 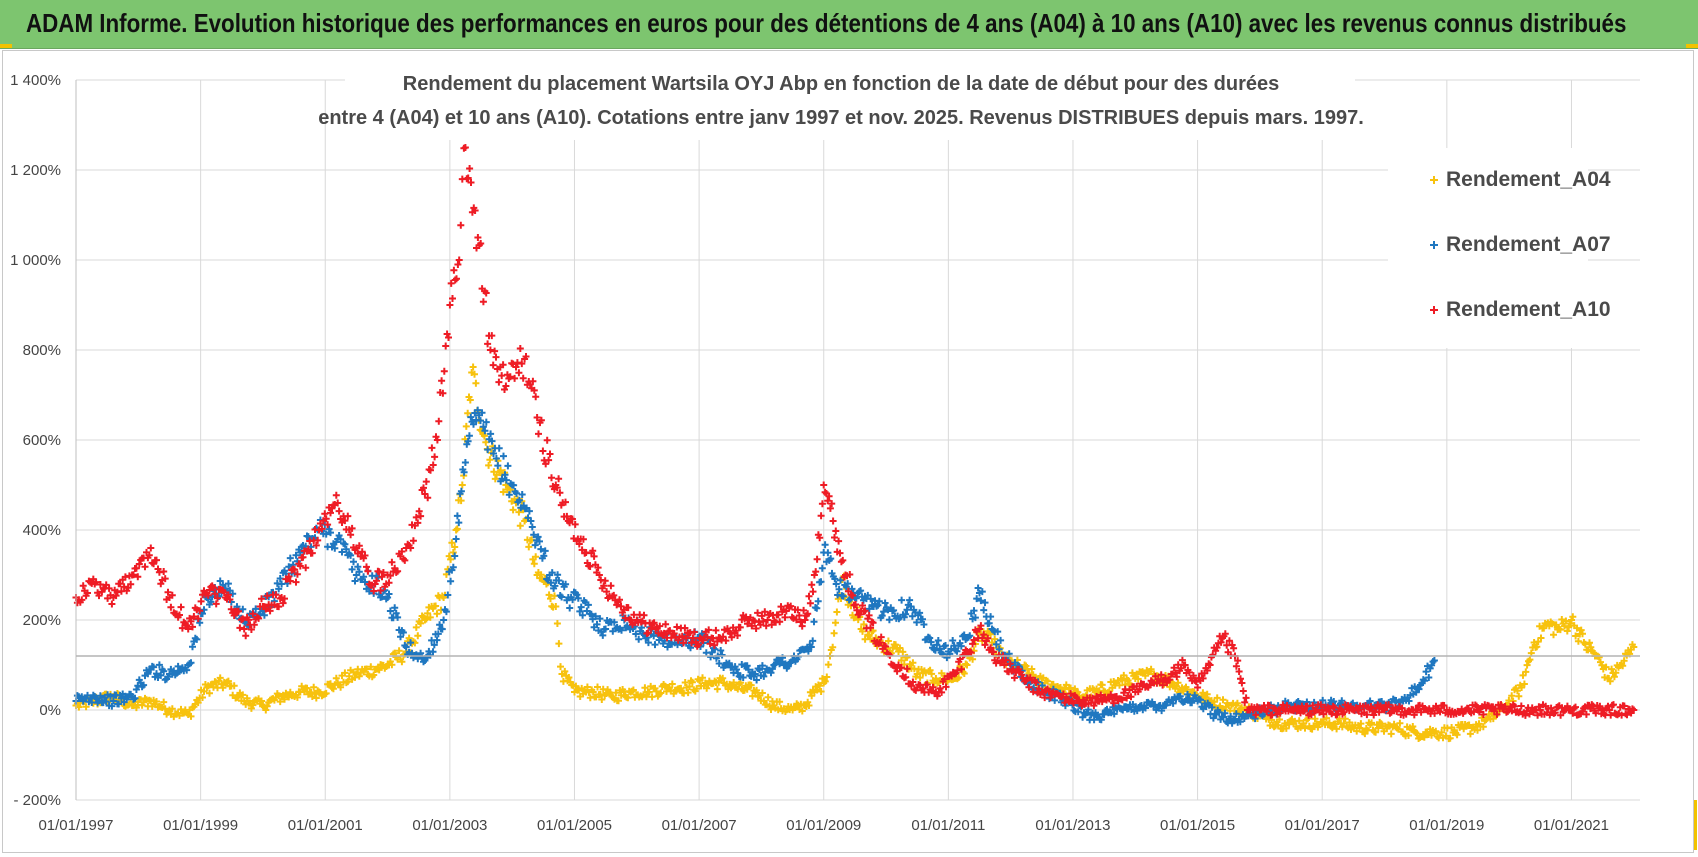 What do you see at coordinates (449, 825) in the screenshot?
I see `x-tick-label: 01/01/2003` at bounding box center [449, 825].